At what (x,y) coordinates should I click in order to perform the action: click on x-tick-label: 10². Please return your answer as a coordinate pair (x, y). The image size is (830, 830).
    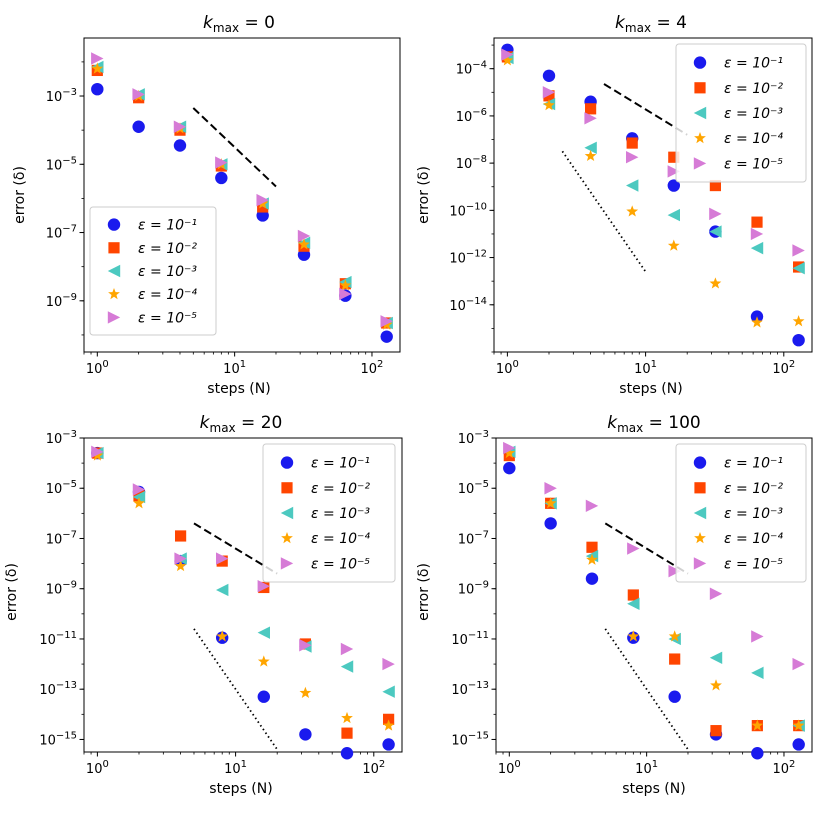
    Looking at the image, I should click on (373, 768).